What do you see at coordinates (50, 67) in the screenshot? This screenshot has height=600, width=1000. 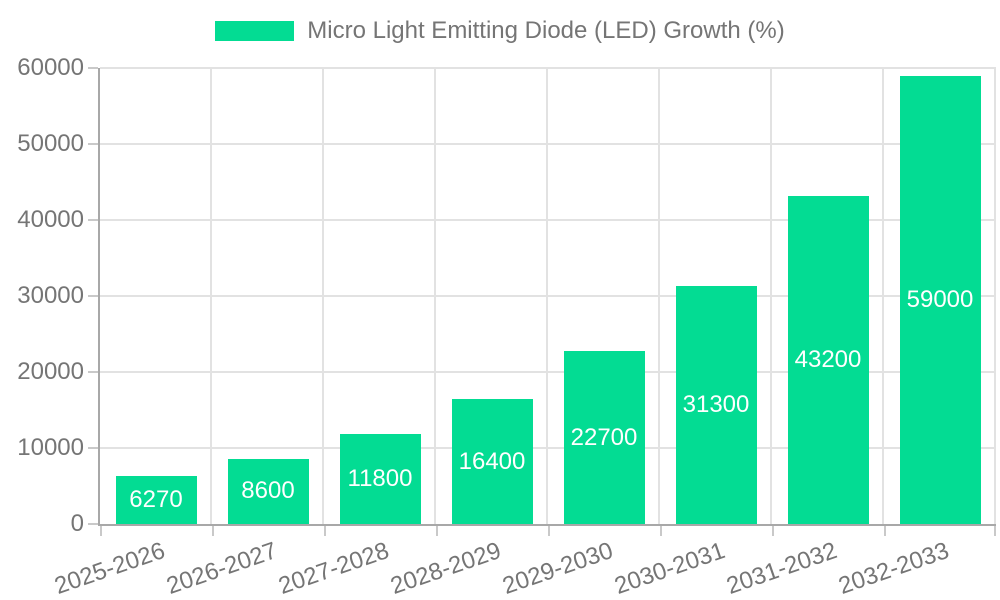 I see `y-axis-tick-label: 60000` at bounding box center [50, 67].